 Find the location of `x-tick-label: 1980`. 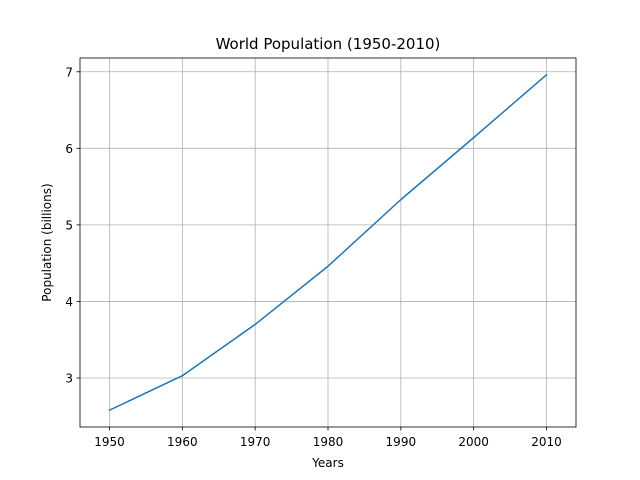

x-tick-label: 1980 is located at coordinates (328, 442).